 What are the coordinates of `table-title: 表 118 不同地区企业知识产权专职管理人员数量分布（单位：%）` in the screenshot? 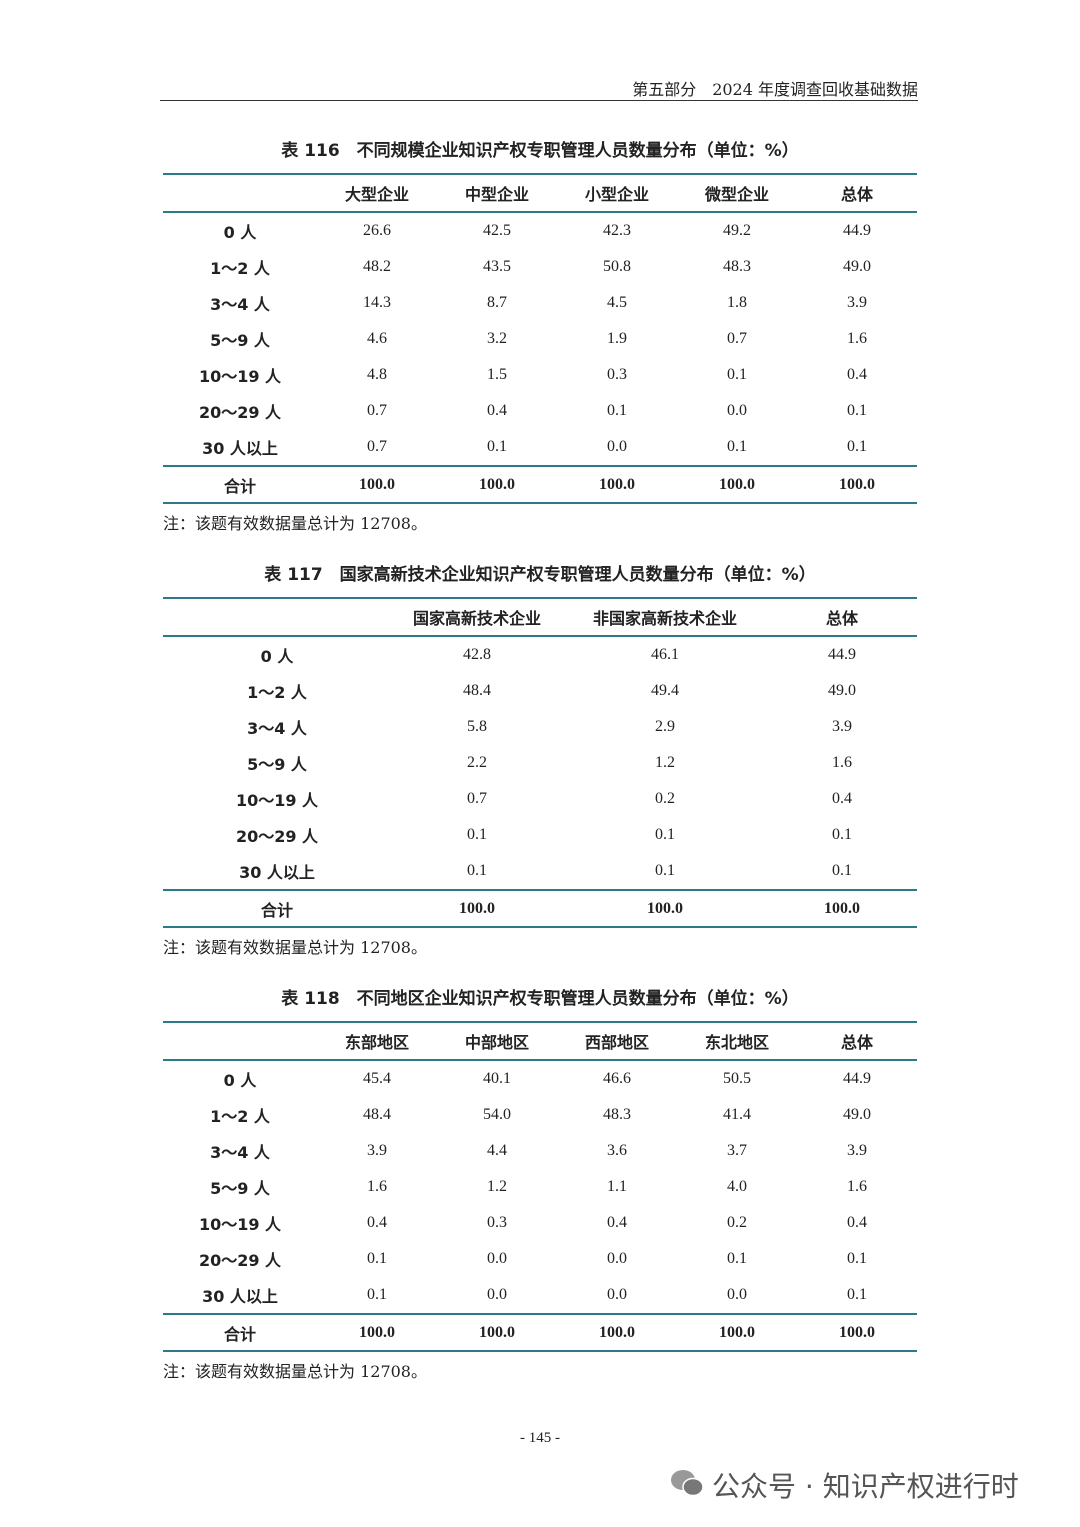 It's located at (540, 999).